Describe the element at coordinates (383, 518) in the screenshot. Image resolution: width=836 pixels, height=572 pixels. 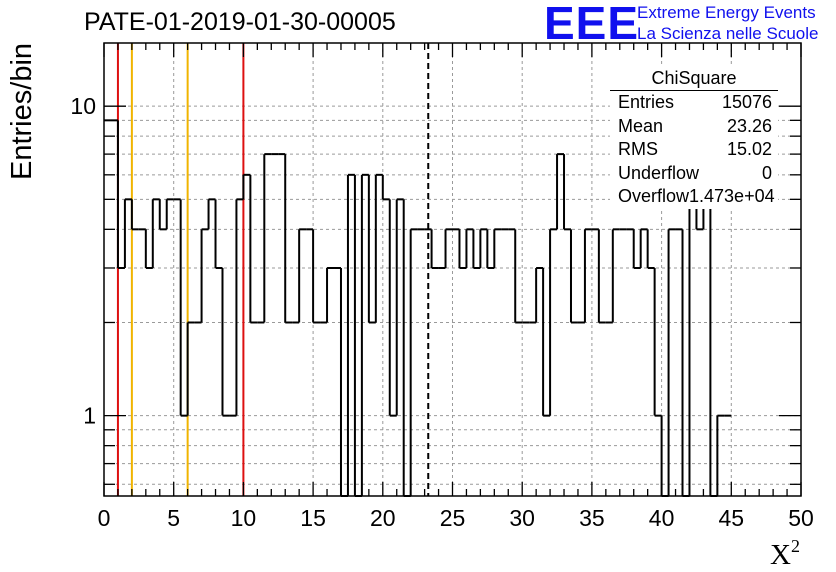
I see `x-tick-label: 20` at that location.